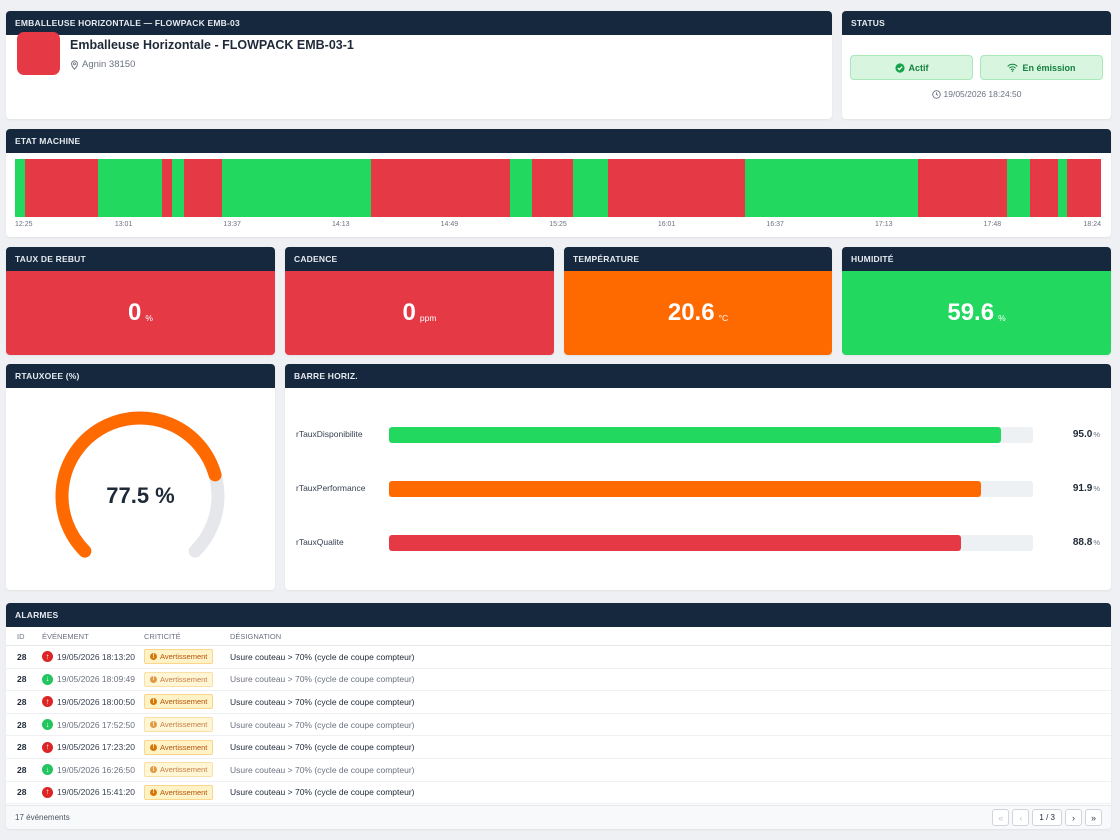 The image size is (1120, 840). What do you see at coordinates (96, 701) in the screenshot?
I see `alarm-time: 19/05/2026 18:00:50` at bounding box center [96, 701].